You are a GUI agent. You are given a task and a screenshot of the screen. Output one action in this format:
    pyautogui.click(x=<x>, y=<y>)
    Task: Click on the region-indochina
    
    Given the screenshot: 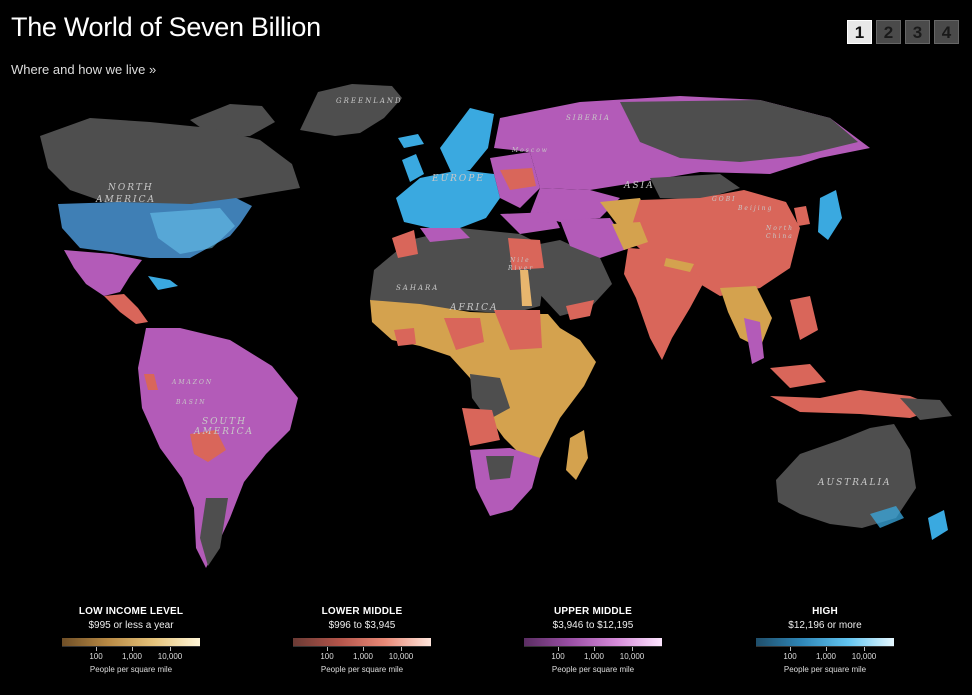 What is the action you would take?
    pyautogui.click(x=746, y=317)
    